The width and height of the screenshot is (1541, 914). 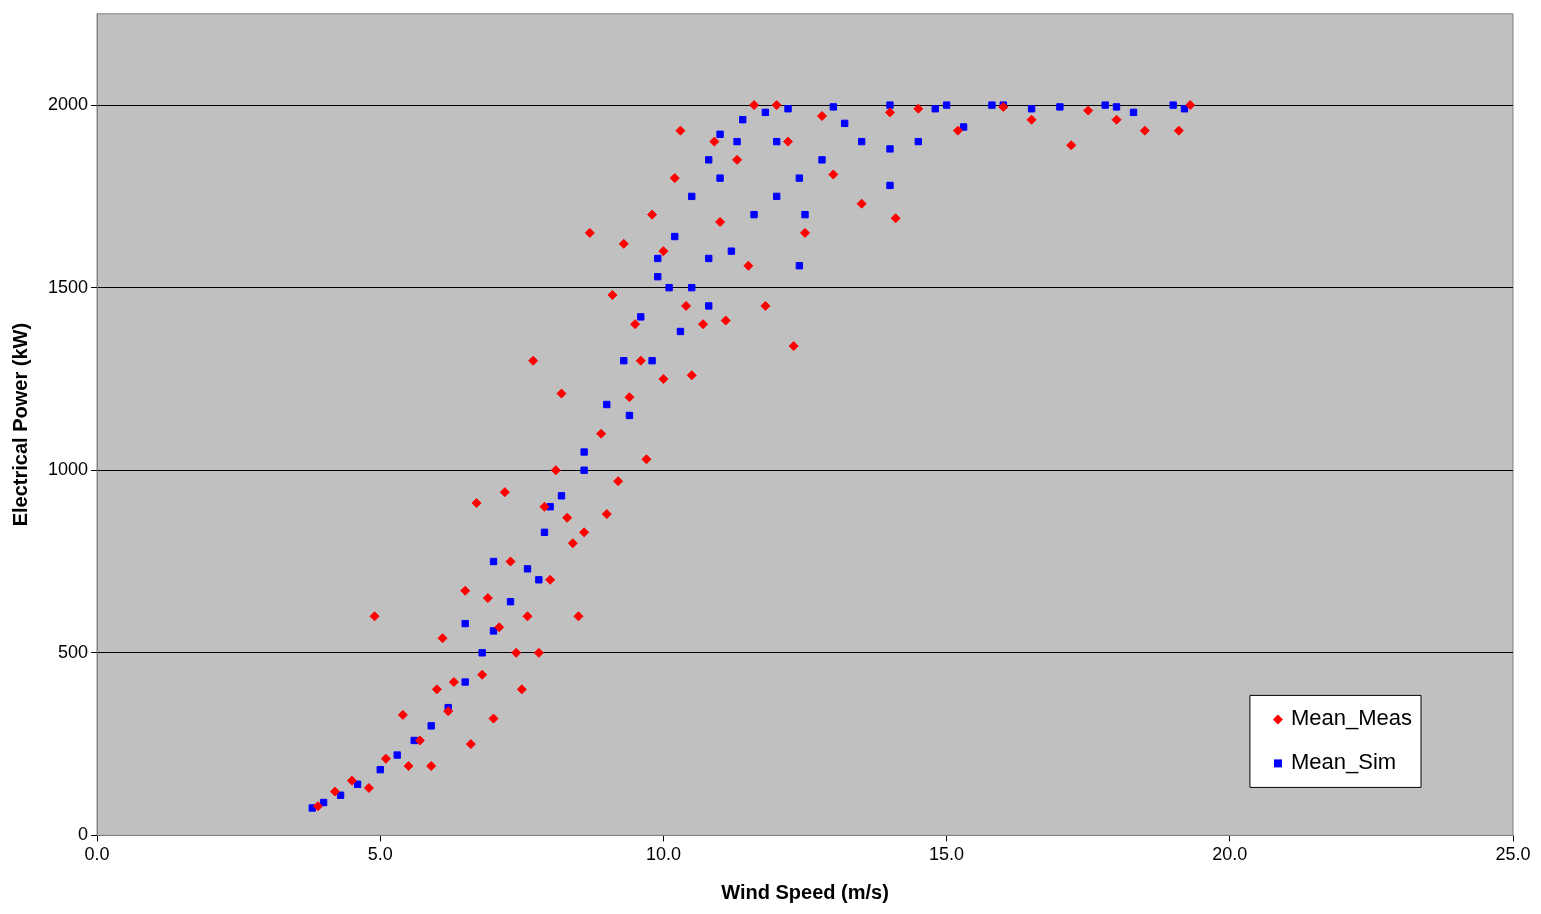 I want to click on x-axis-title: Wind Speed (m/s), so click(x=805, y=891).